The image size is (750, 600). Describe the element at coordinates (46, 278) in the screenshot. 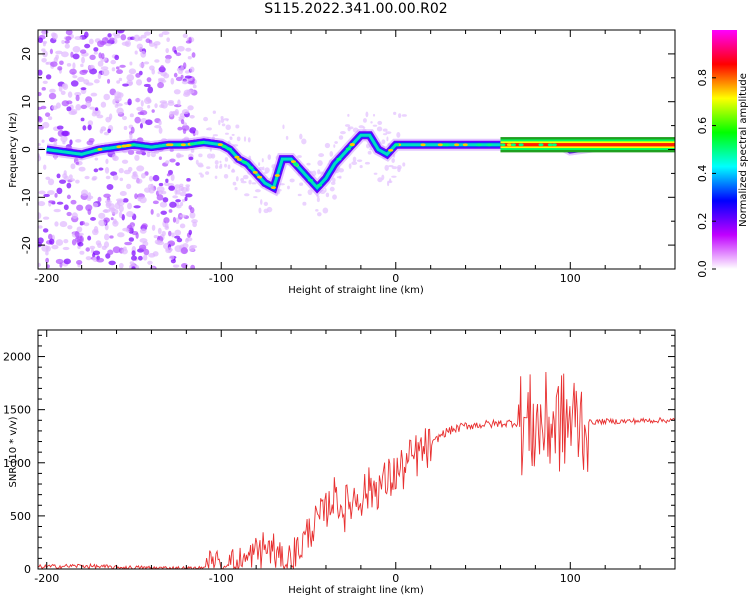

I see `x-tick-label: -200` at that location.